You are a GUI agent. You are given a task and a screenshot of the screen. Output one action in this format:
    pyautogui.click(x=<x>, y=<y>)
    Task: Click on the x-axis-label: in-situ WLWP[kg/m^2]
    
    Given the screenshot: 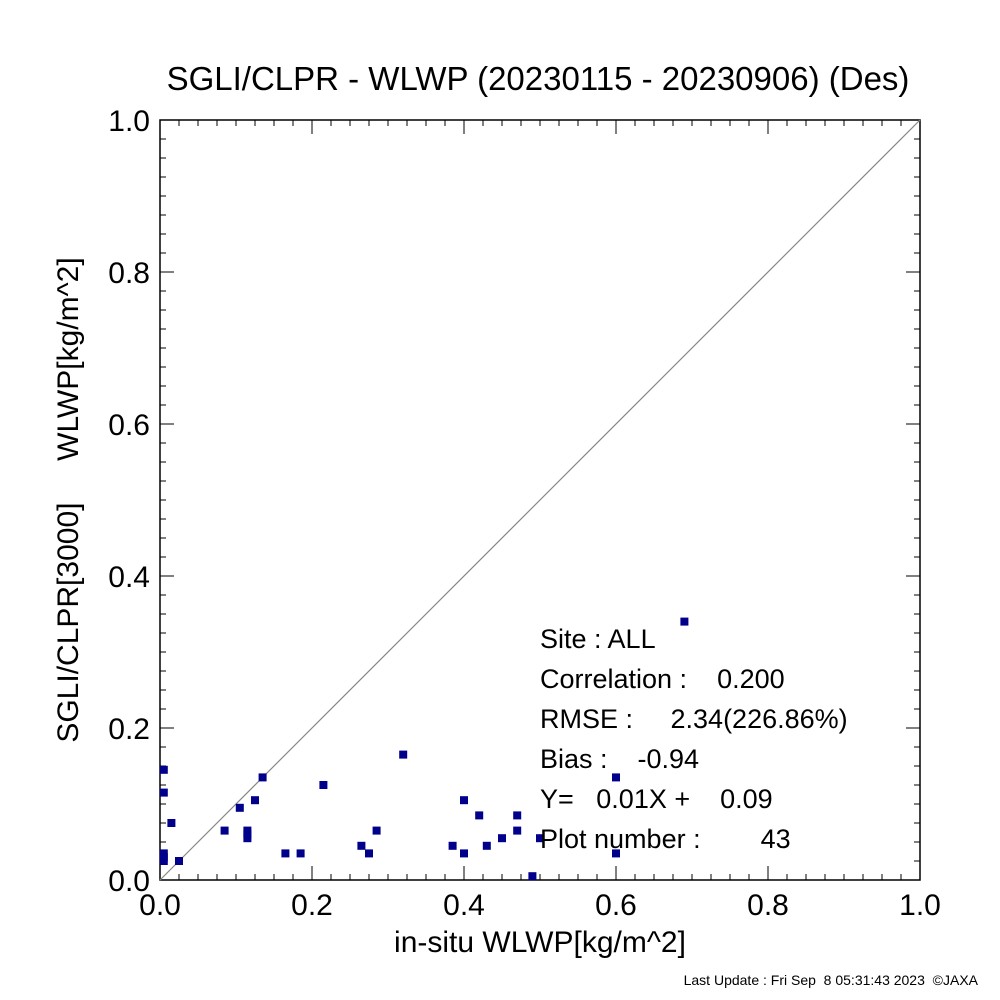 What is the action you would take?
    pyautogui.click(x=540, y=942)
    